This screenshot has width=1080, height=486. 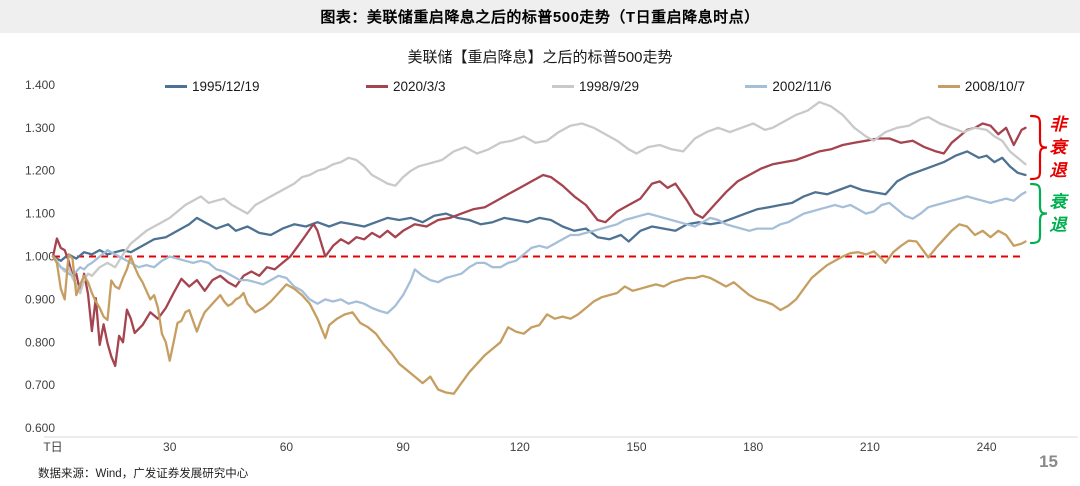 What do you see at coordinates (1048, 461) in the screenshot?
I see `page-number: 15` at bounding box center [1048, 461].